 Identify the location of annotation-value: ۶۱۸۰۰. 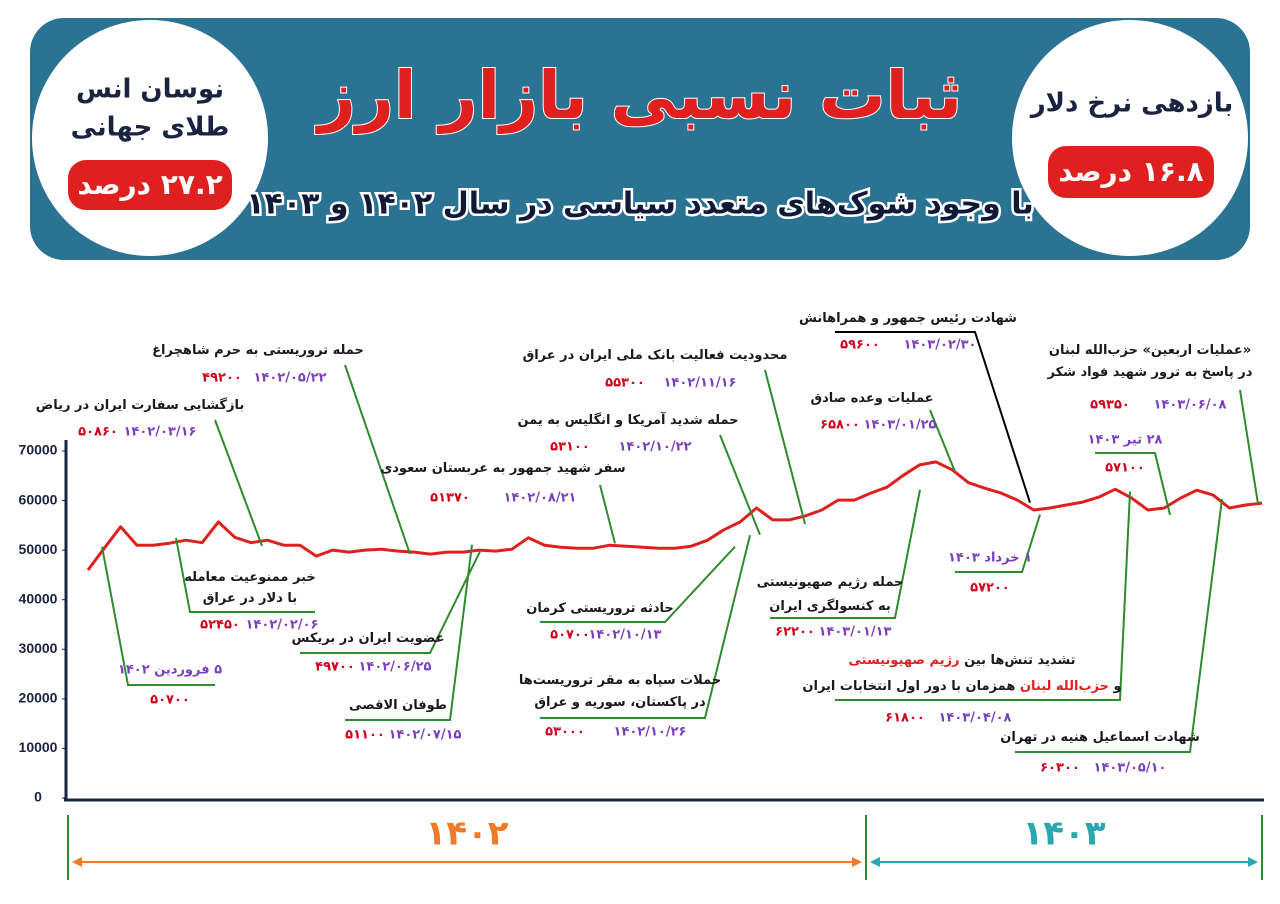
(905, 718).